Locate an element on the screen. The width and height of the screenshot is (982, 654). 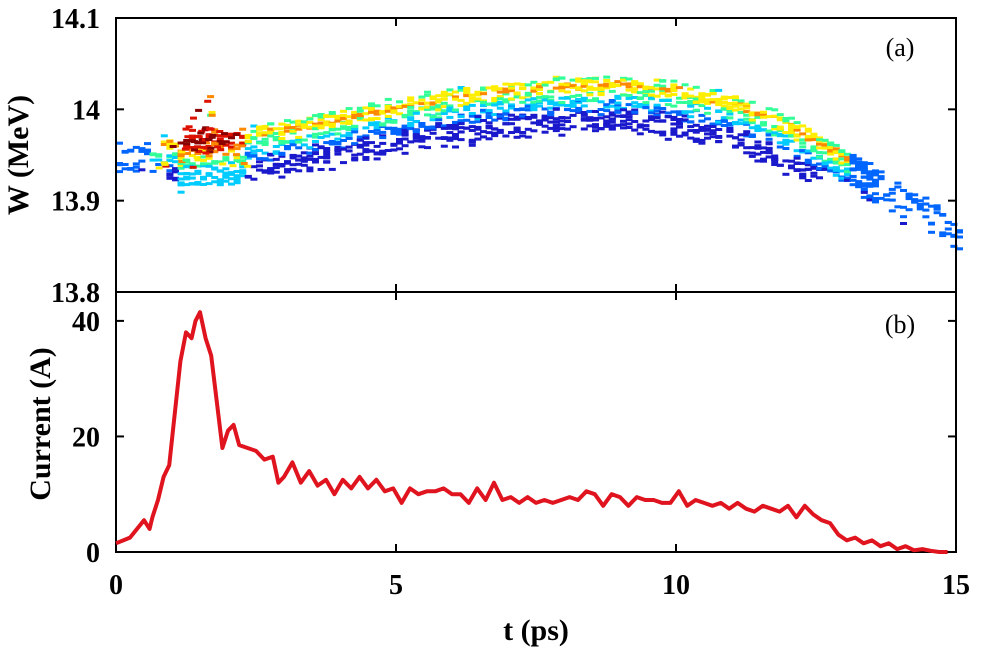
heatmap-hot-cell is located at coordinates (194, 150).